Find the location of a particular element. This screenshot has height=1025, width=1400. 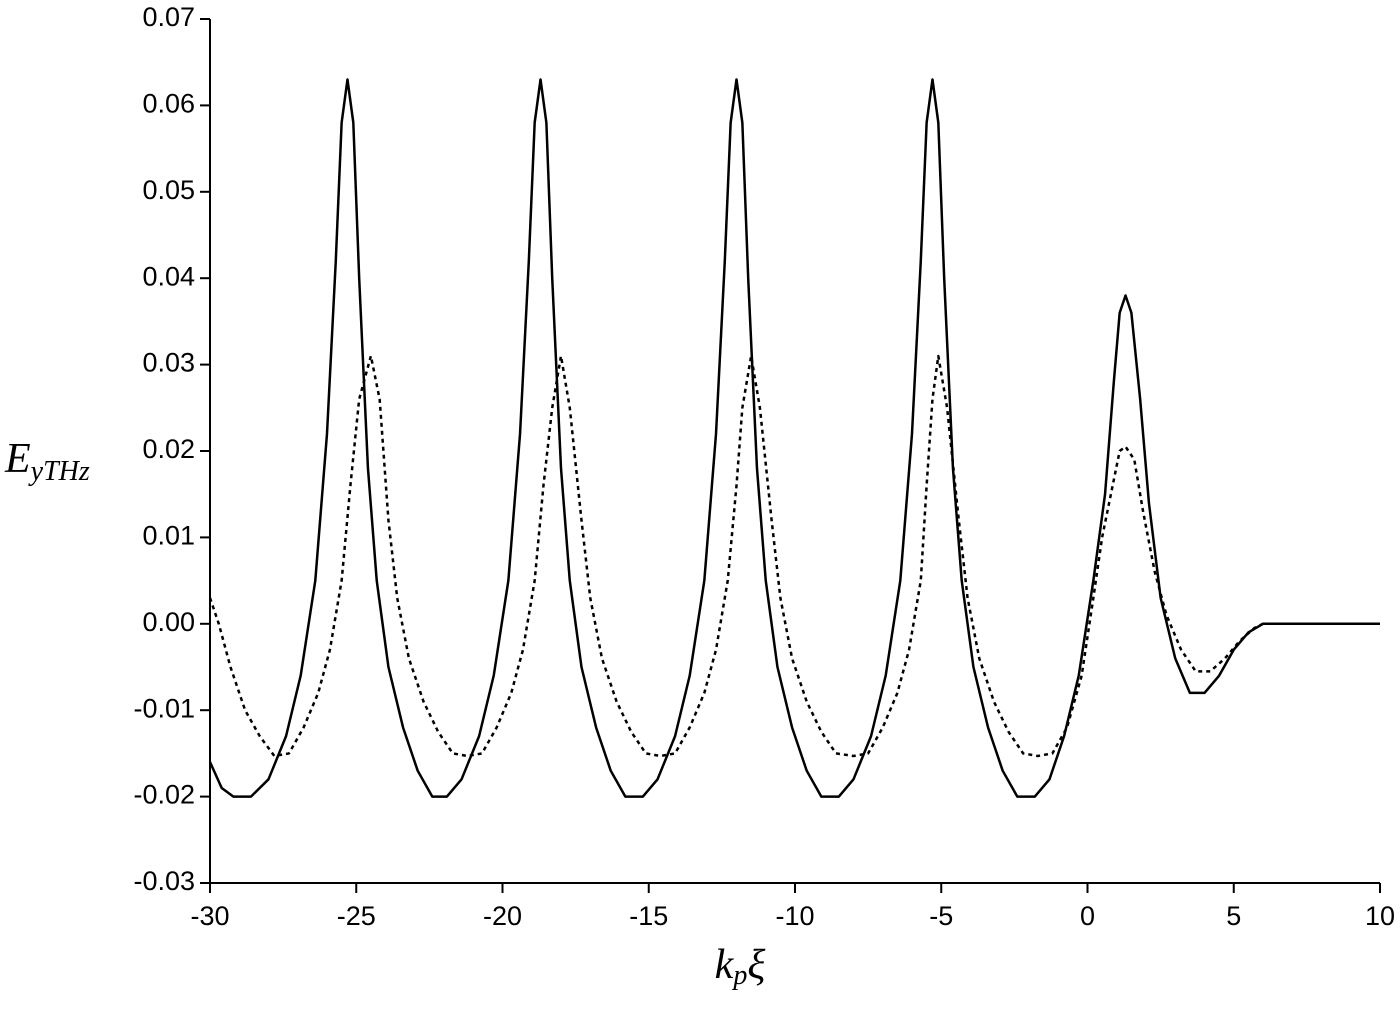

x-tick-label: -30 is located at coordinates (209, 916).